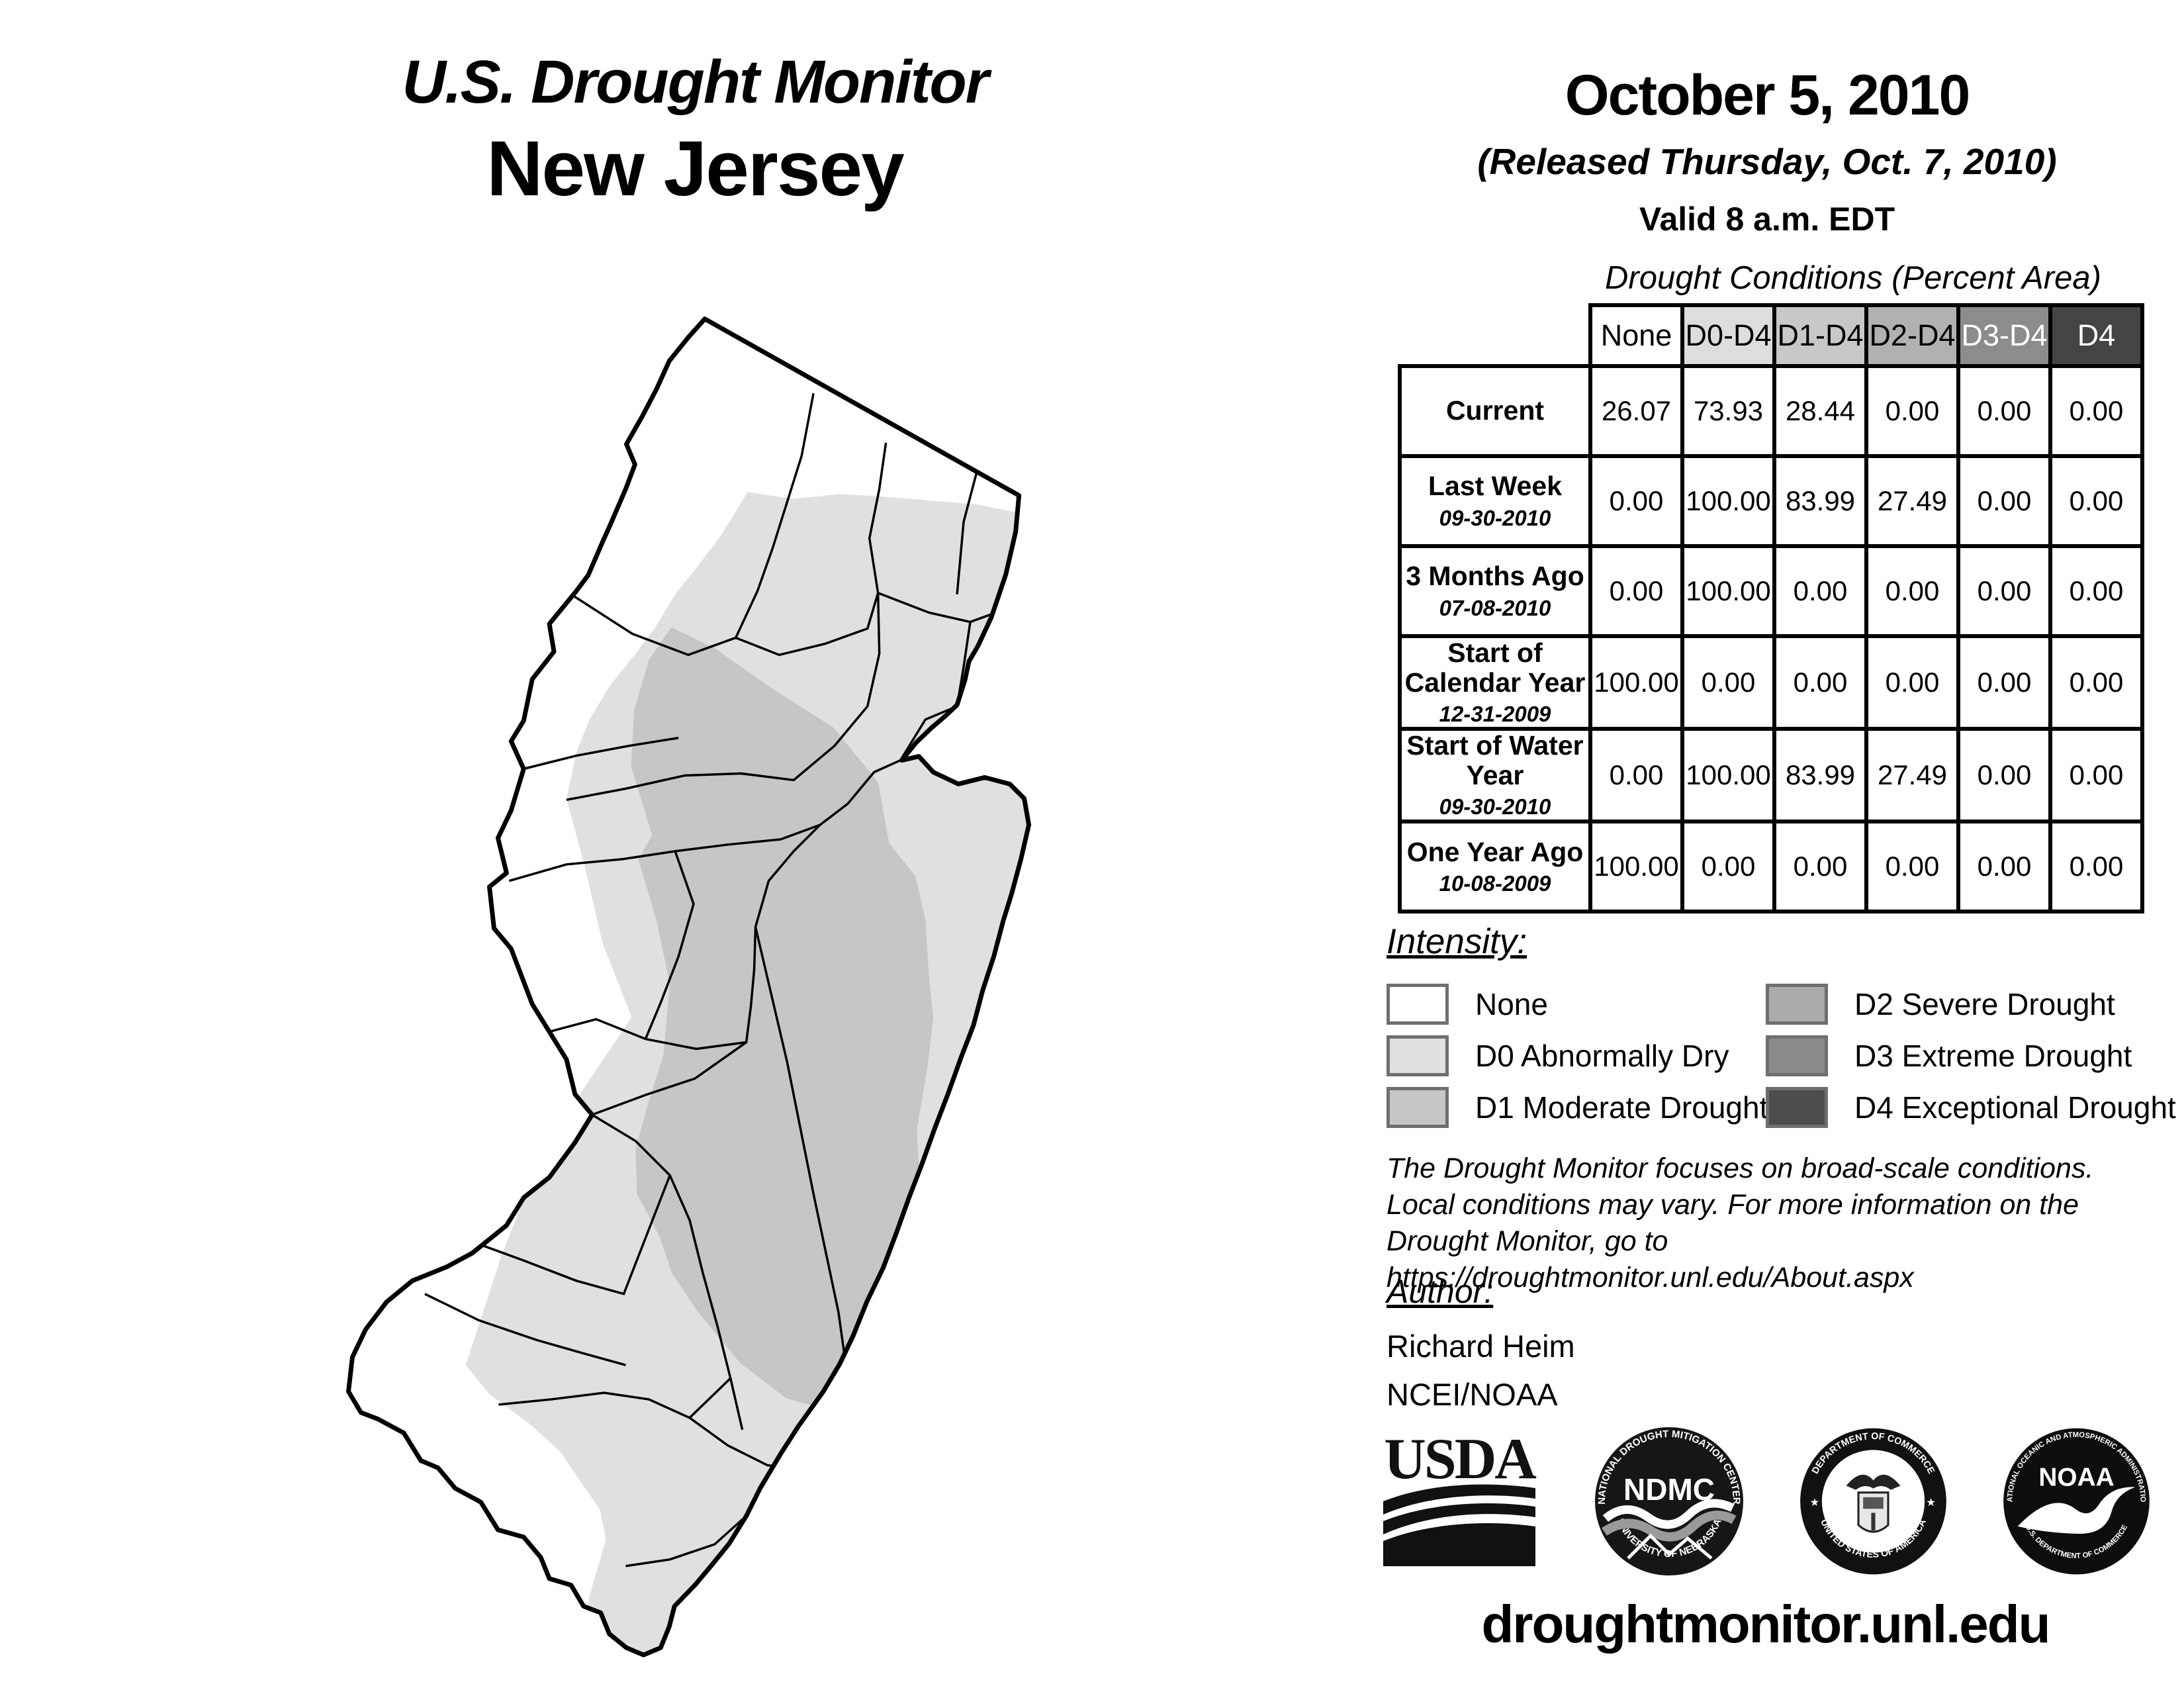 This screenshot has height=1688, width=2184. I want to click on table-row-current: Current 26.07 73.93 28.44 0.00 0.00 0.00, so click(1771, 411).